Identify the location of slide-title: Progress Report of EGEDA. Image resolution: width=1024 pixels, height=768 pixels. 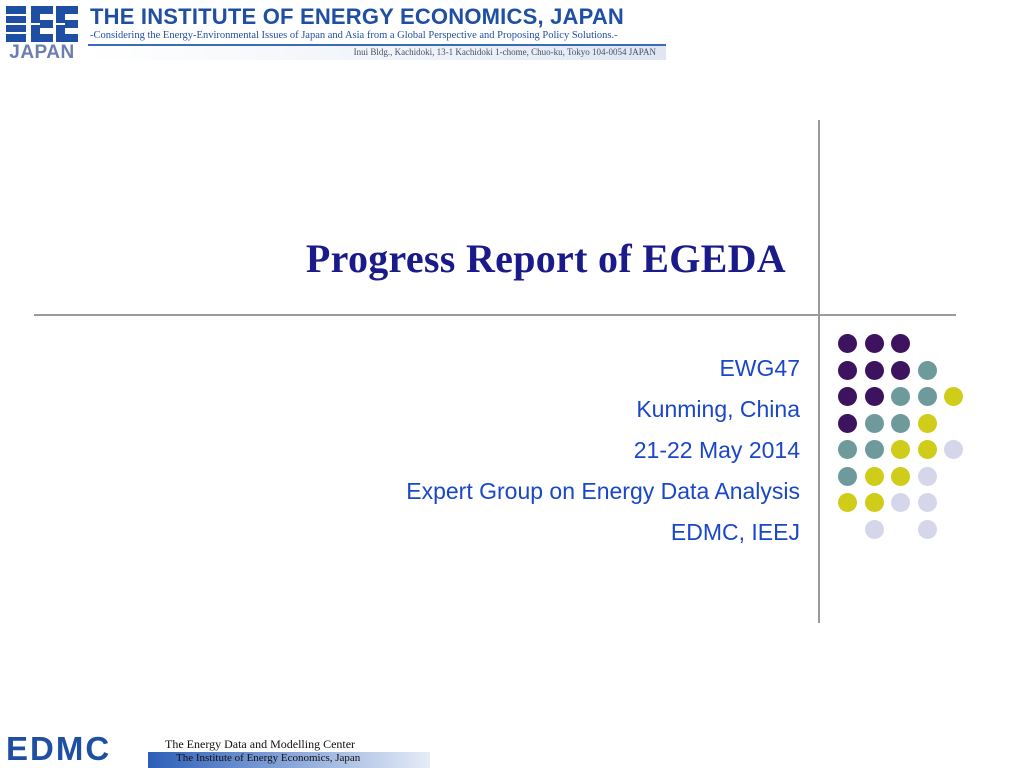
(545, 258).